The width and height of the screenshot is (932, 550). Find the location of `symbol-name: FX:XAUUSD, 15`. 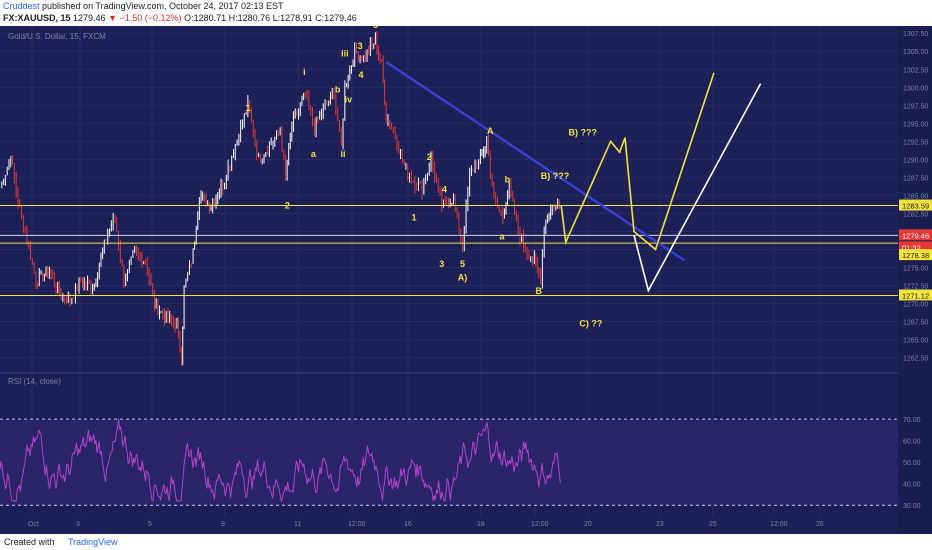

symbol-name: FX:XAUUSD, 15 is located at coordinates (37, 18).